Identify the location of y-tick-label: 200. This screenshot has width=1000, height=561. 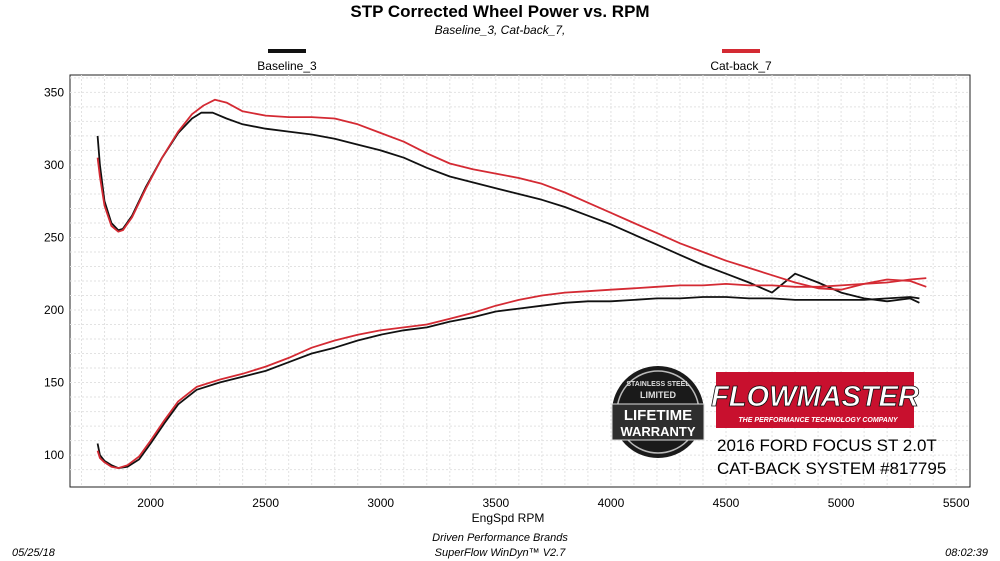
(54, 310).